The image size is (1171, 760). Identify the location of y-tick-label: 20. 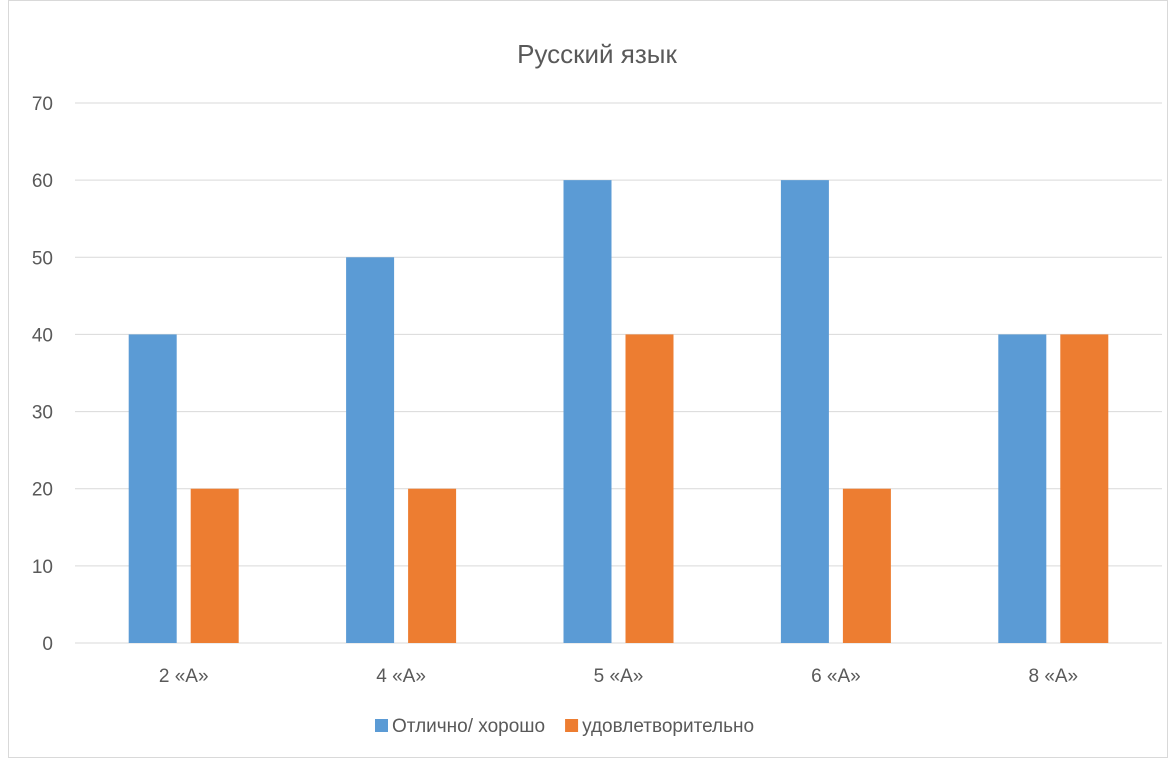
(42, 490).